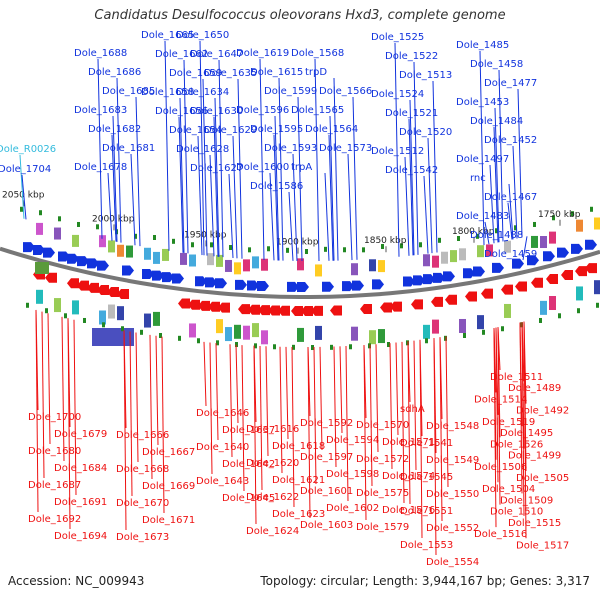 The image size is (600, 600). Describe the element at coordinates (276, 72) in the screenshot. I see `gene-label-forward: Dole_1615` at that location.